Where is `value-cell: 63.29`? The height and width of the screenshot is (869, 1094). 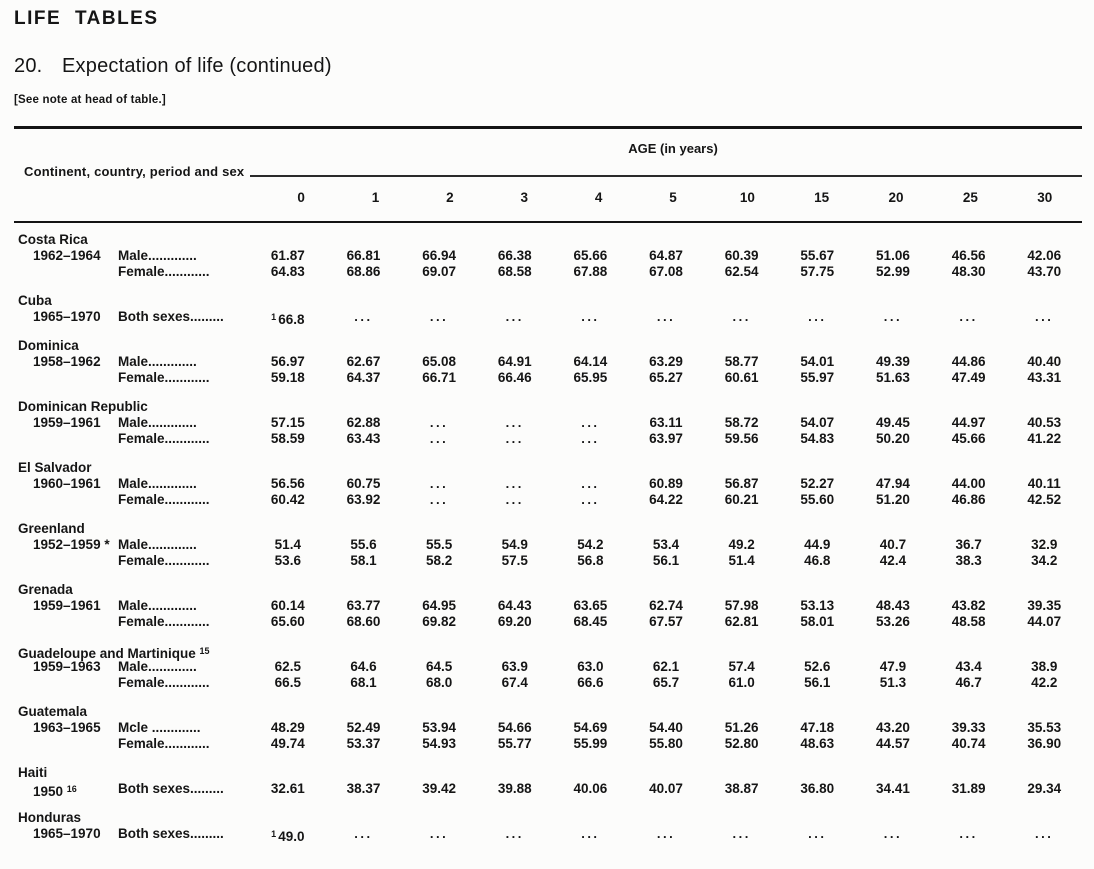 value-cell: 63.29 is located at coordinates (666, 361).